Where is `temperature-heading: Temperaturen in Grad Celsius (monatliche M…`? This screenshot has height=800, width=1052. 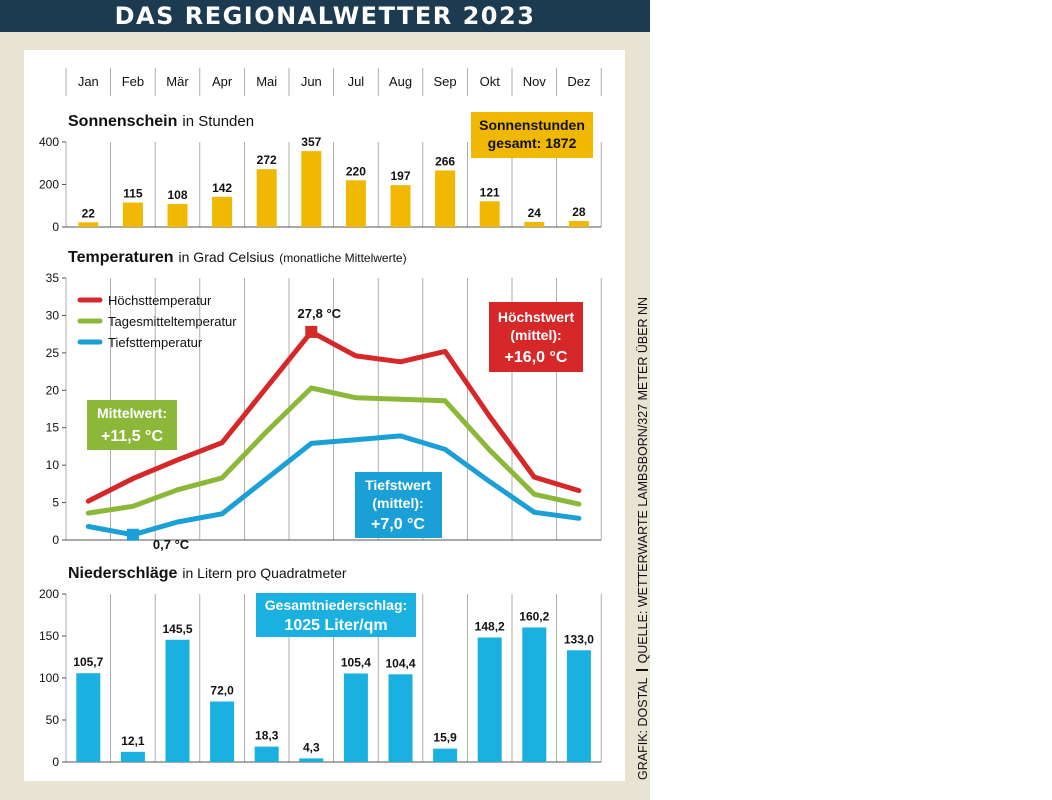
temperature-heading: Temperaturen in Grad Celsius (monatliche M… is located at coordinates (237, 257).